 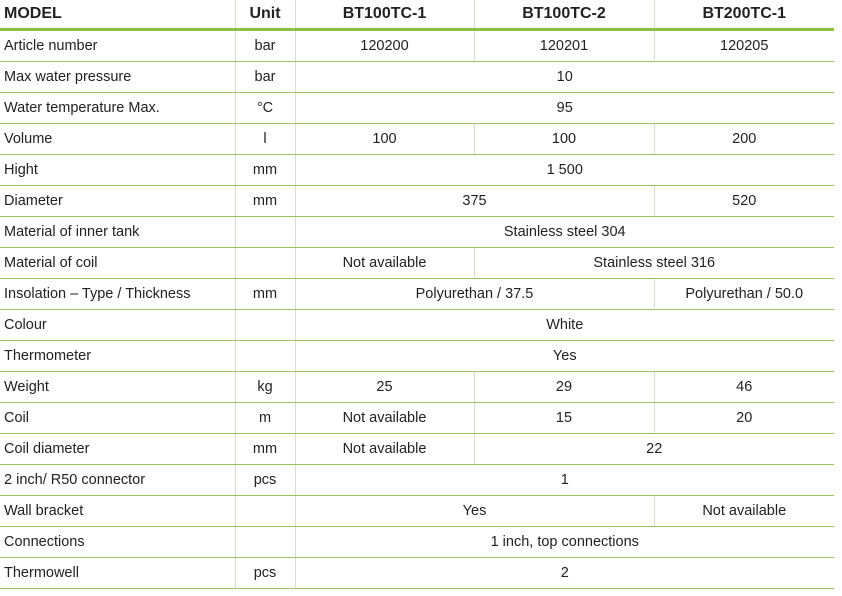 I want to click on header-row: MODEL Unit BT100TC-1 BT100TC-2 BT200TC-1, so click(x=417, y=15).